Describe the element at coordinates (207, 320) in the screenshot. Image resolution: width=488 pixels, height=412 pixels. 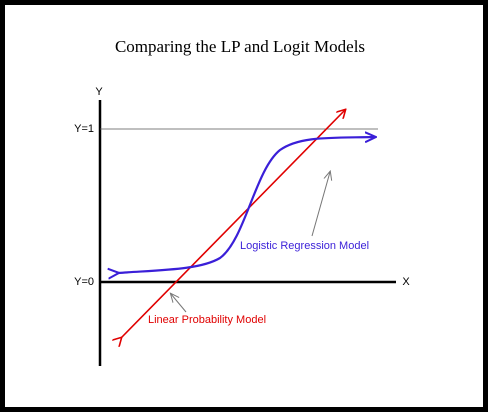
I see `linear-label: Linear Probability Model` at that location.